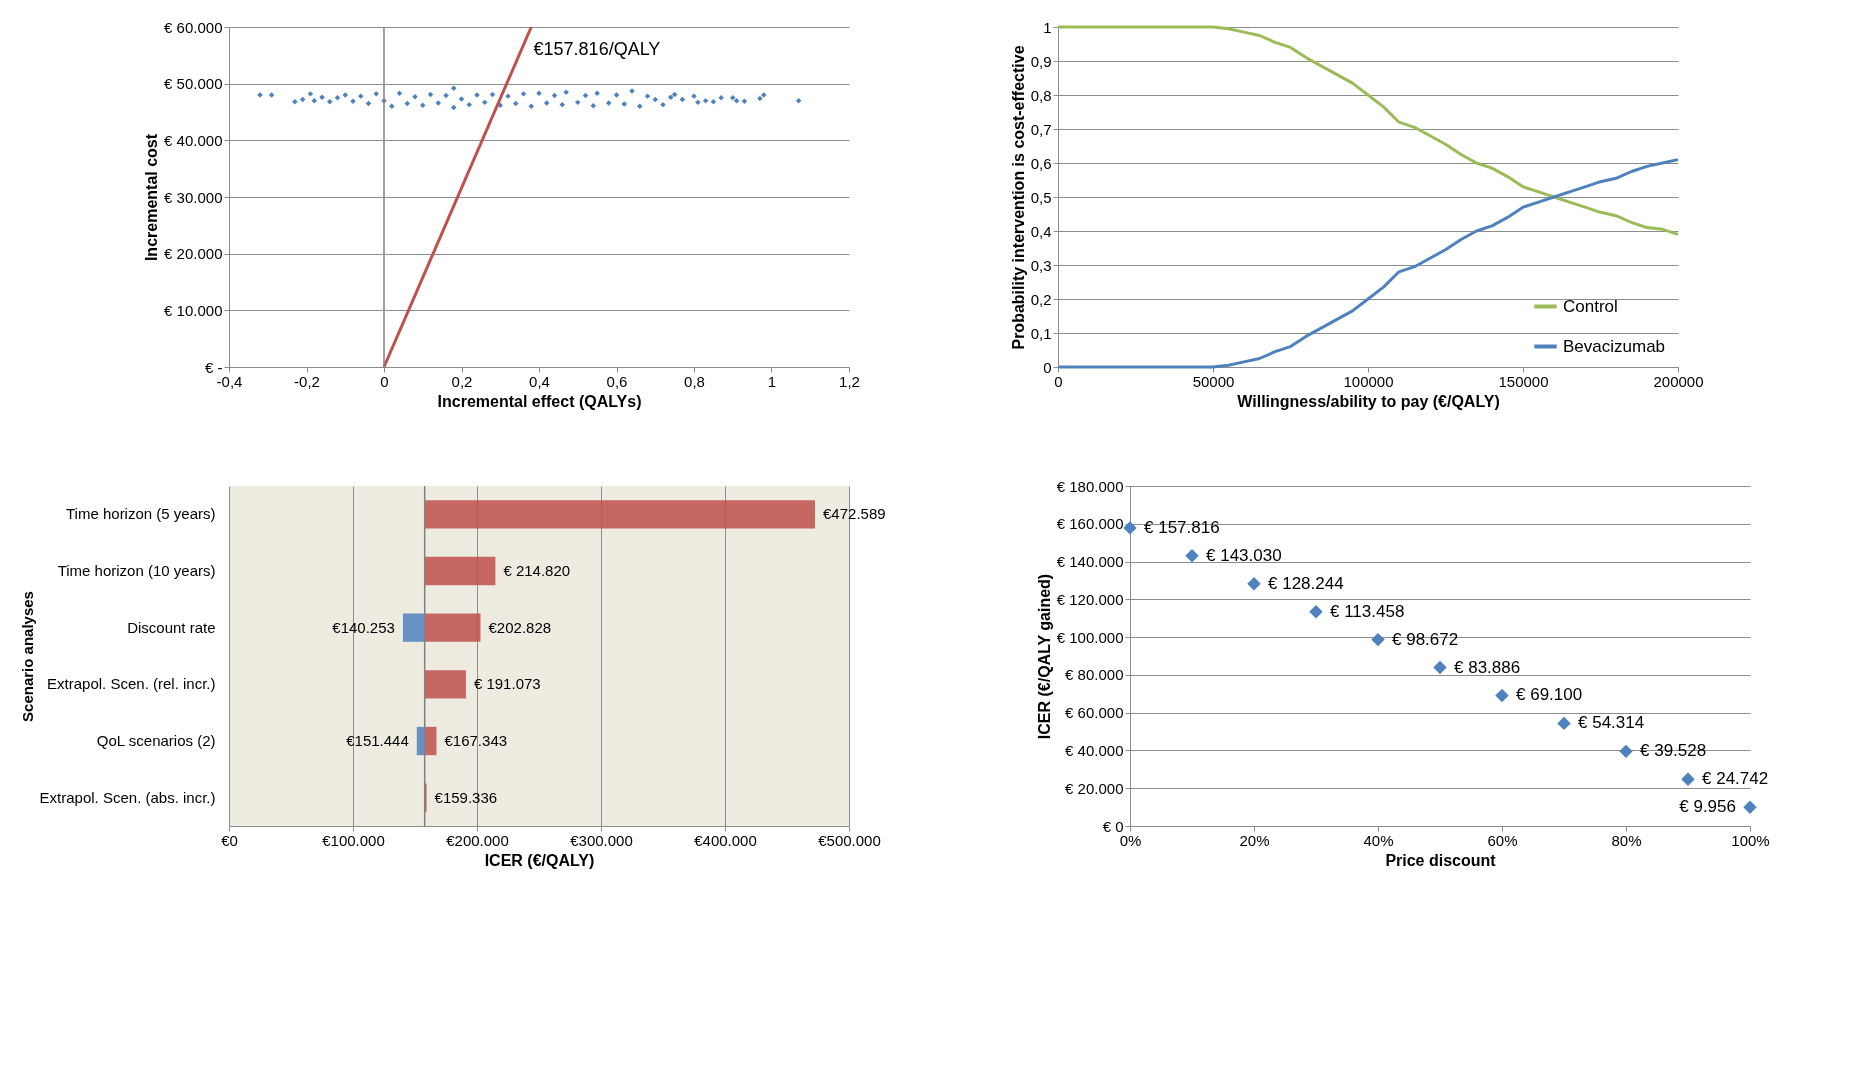 This screenshot has height=1086, width=1858. What do you see at coordinates (1425, 639) in the screenshot?
I see `data-label: € 98.672` at bounding box center [1425, 639].